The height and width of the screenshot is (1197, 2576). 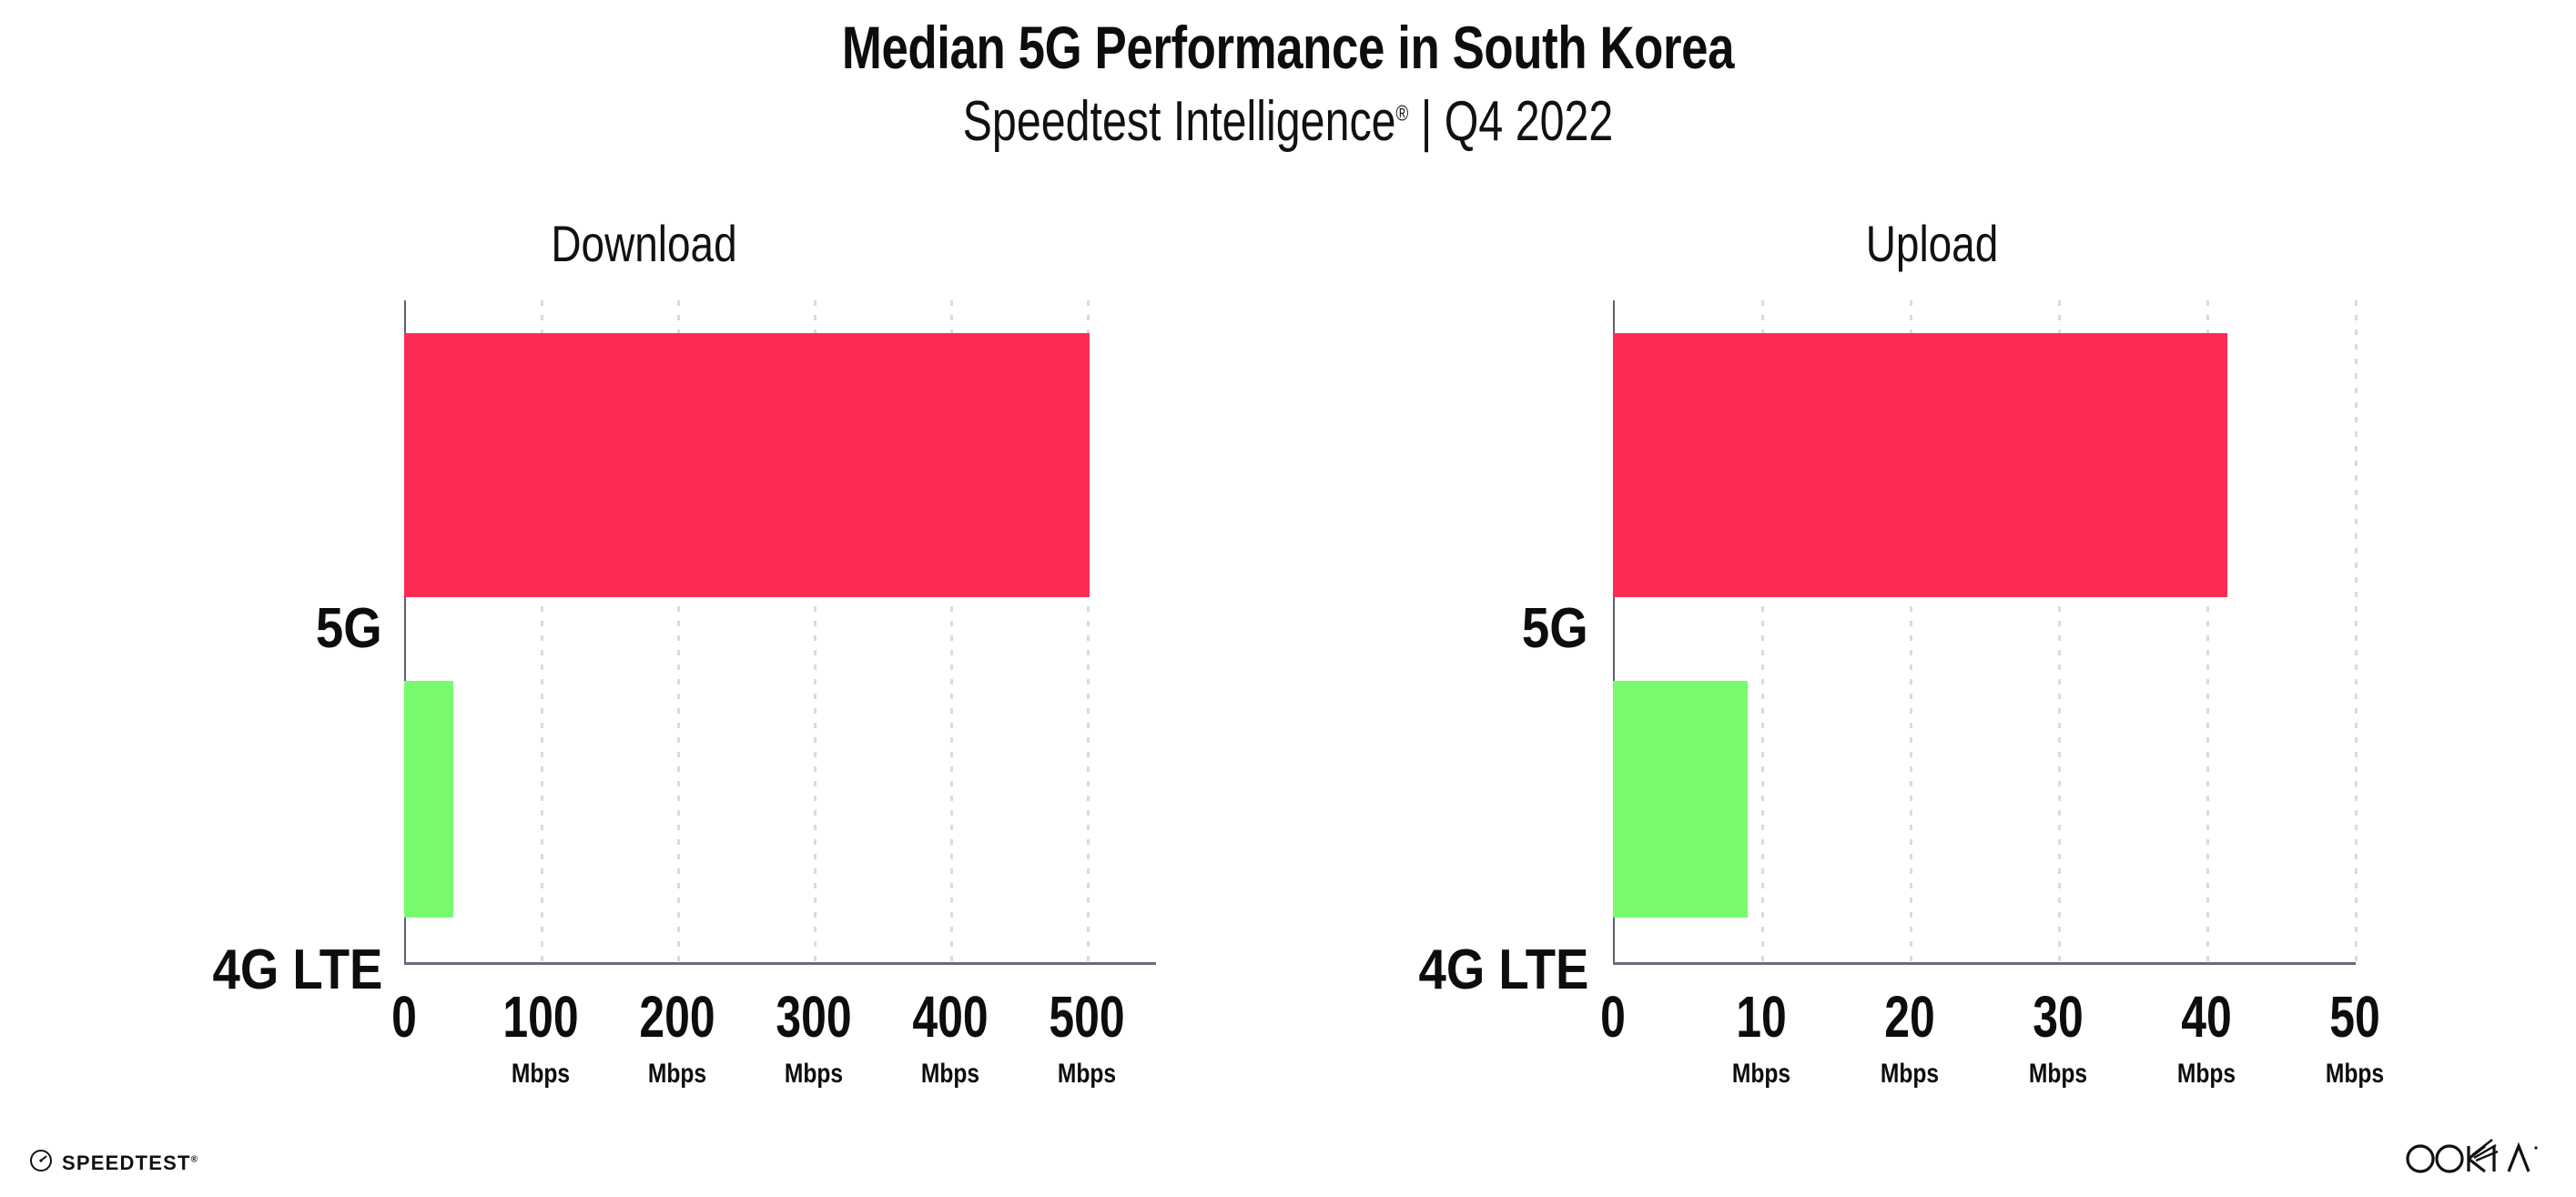 What do you see at coordinates (1680, 800) in the screenshot?
I see `bar-4glte-upload` at bounding box center [1680, 800].